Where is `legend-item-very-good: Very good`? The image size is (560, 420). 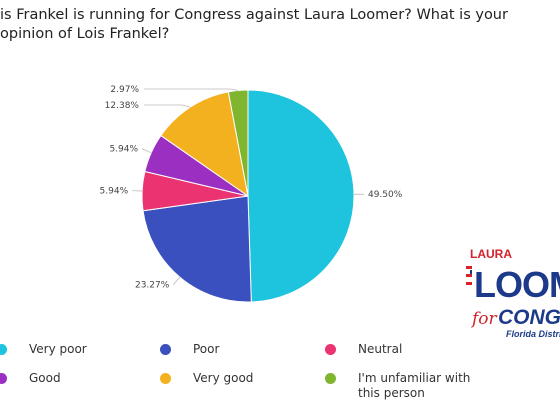 legend-item-very-good: Very good is located at coordinates (242, 386).